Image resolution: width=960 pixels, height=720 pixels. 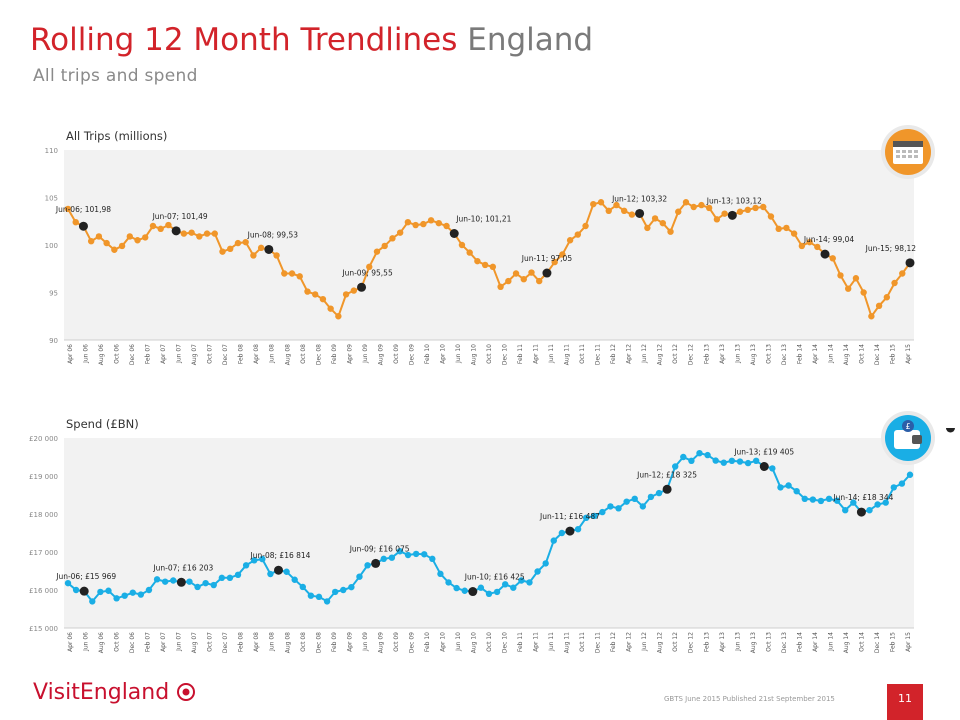 What do you see at coordinates (442, 642) in the screenshot?
I see `spend-x-tick-label: Apr 10` at bounding box center [442, 642].